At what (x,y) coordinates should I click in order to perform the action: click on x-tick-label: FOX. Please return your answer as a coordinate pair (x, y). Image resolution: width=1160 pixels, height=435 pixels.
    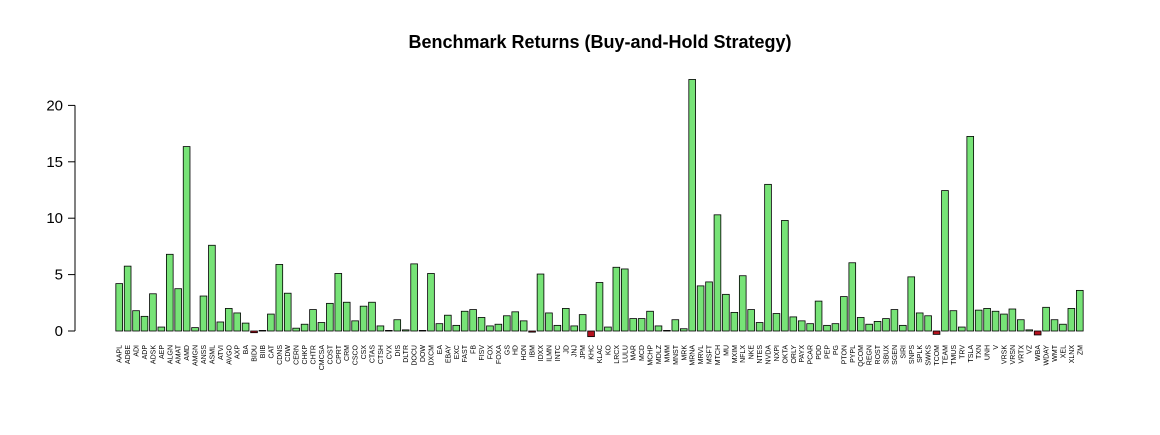
    Looking at the image, I should click on (490, 352).